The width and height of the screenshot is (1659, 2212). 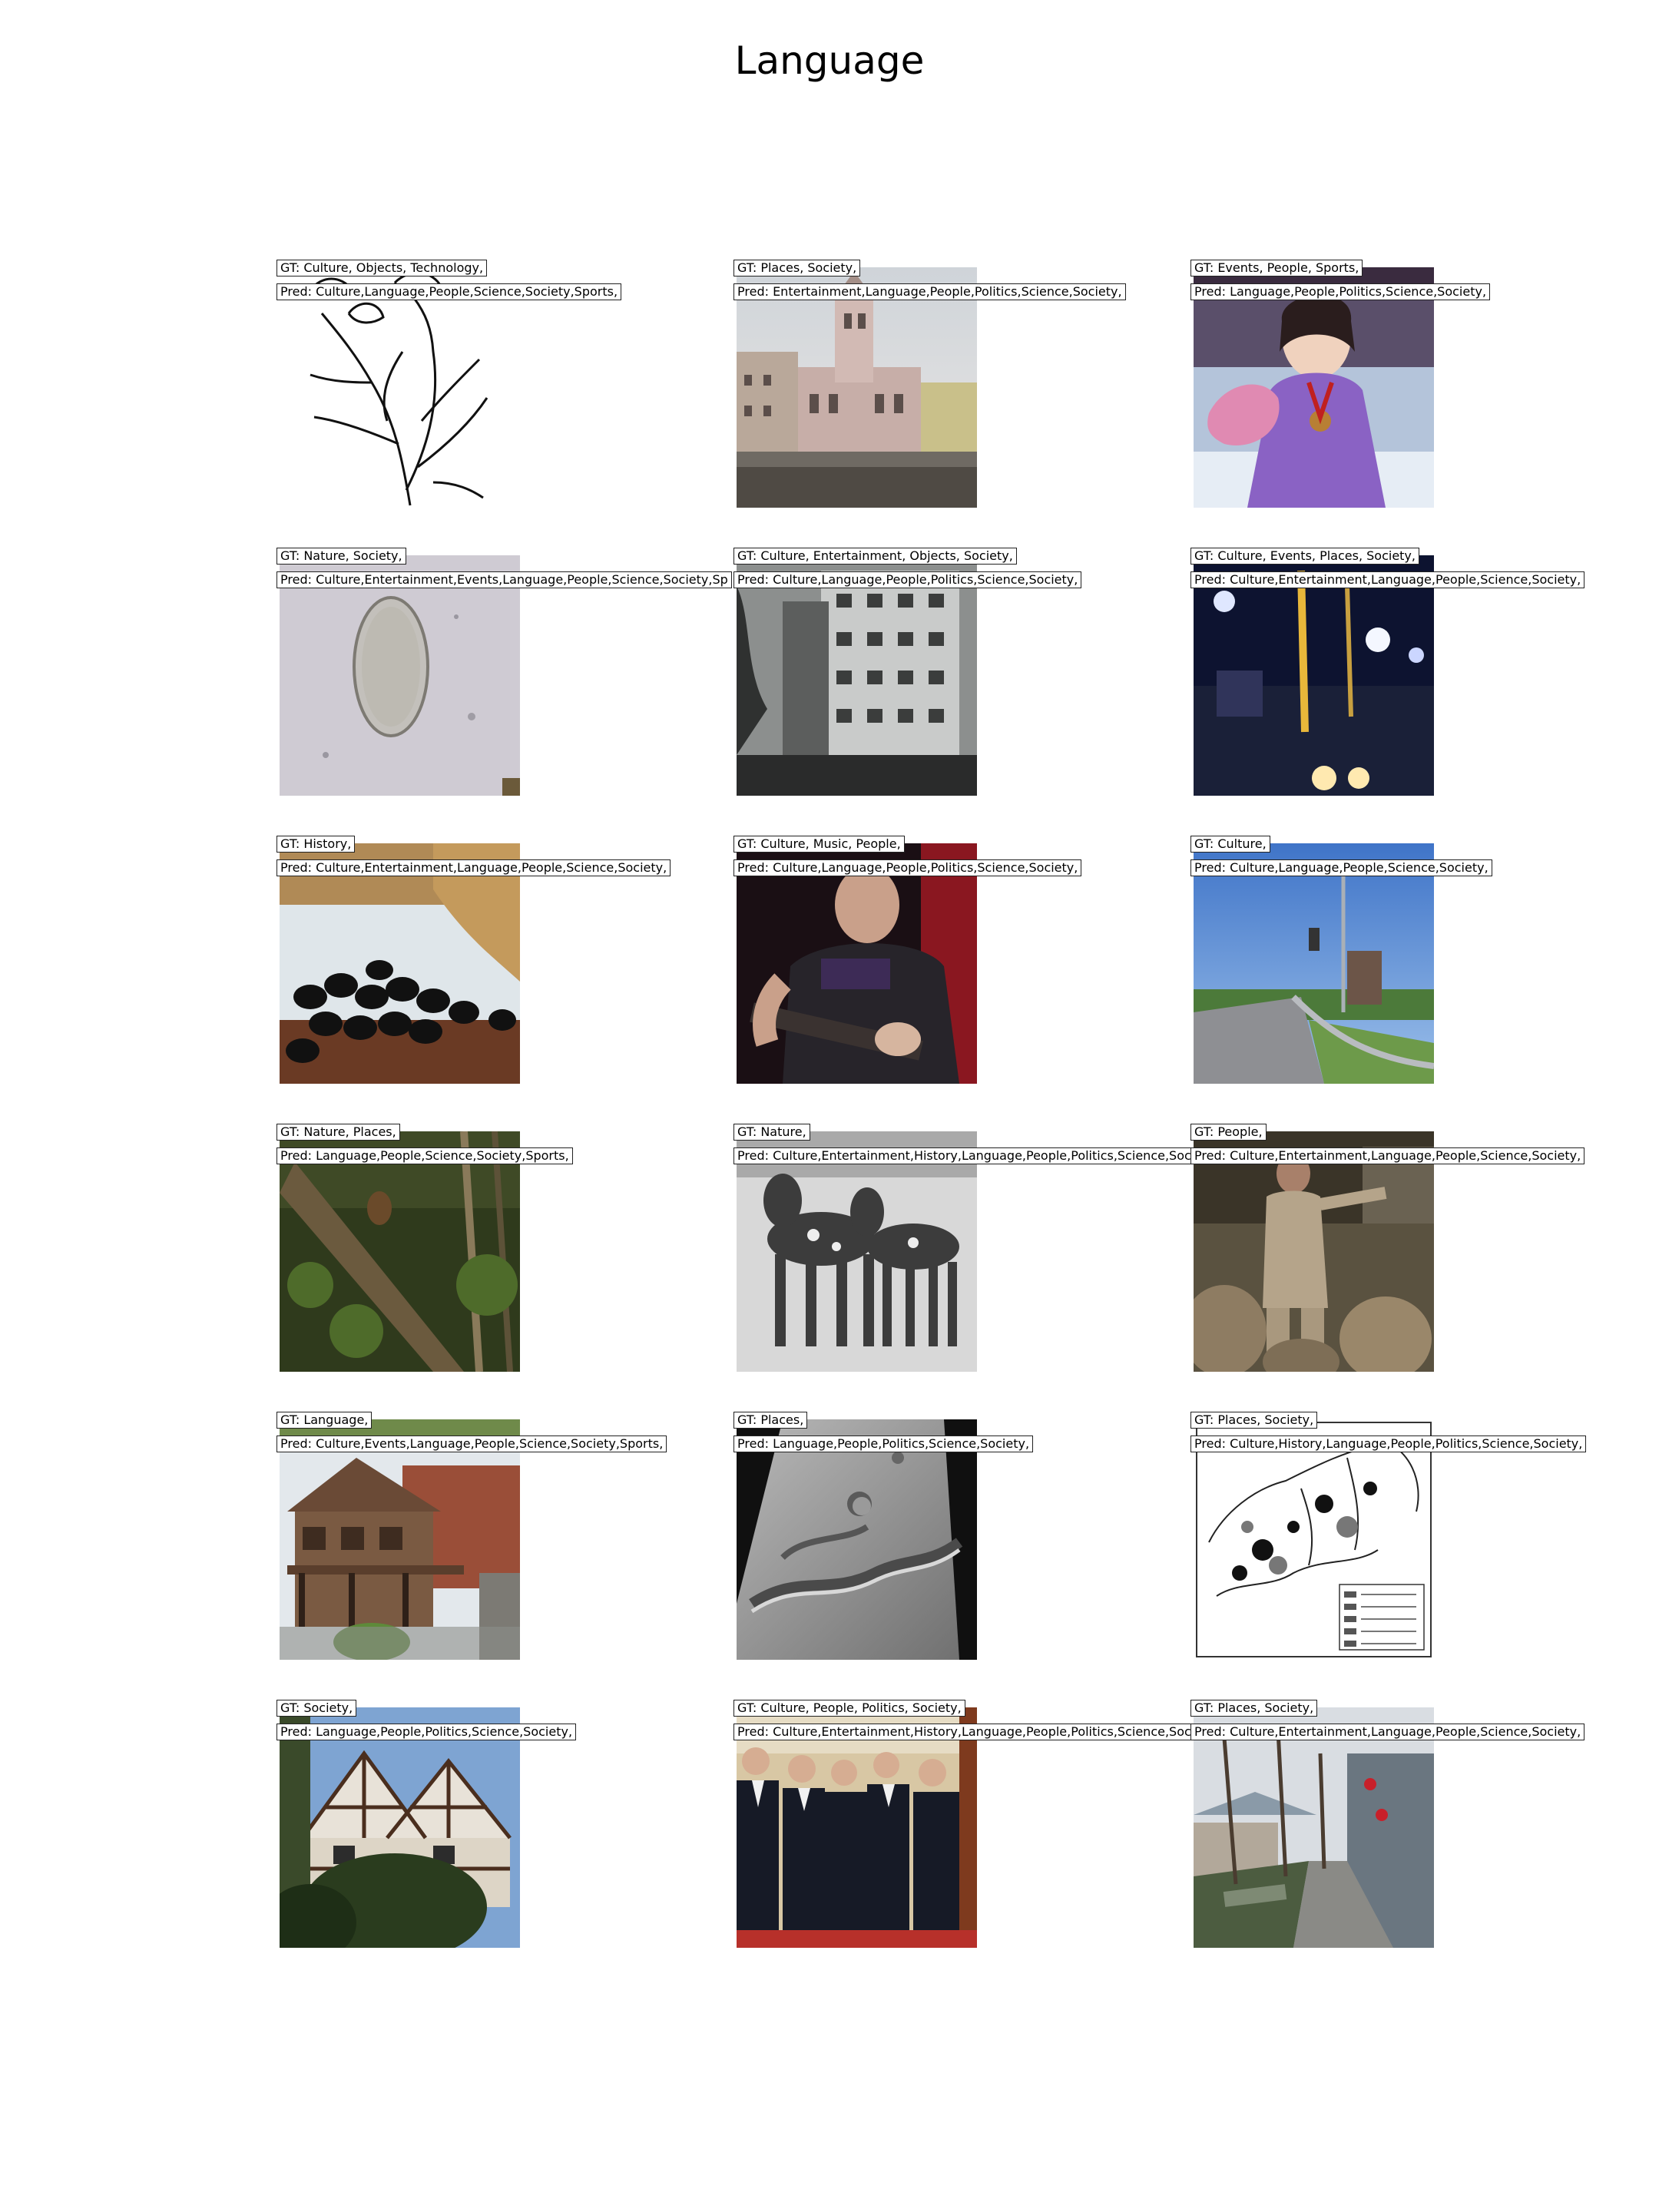 I want to click on gt-label: GT: Events, People, Sports,, so click(x=1276, y=268).